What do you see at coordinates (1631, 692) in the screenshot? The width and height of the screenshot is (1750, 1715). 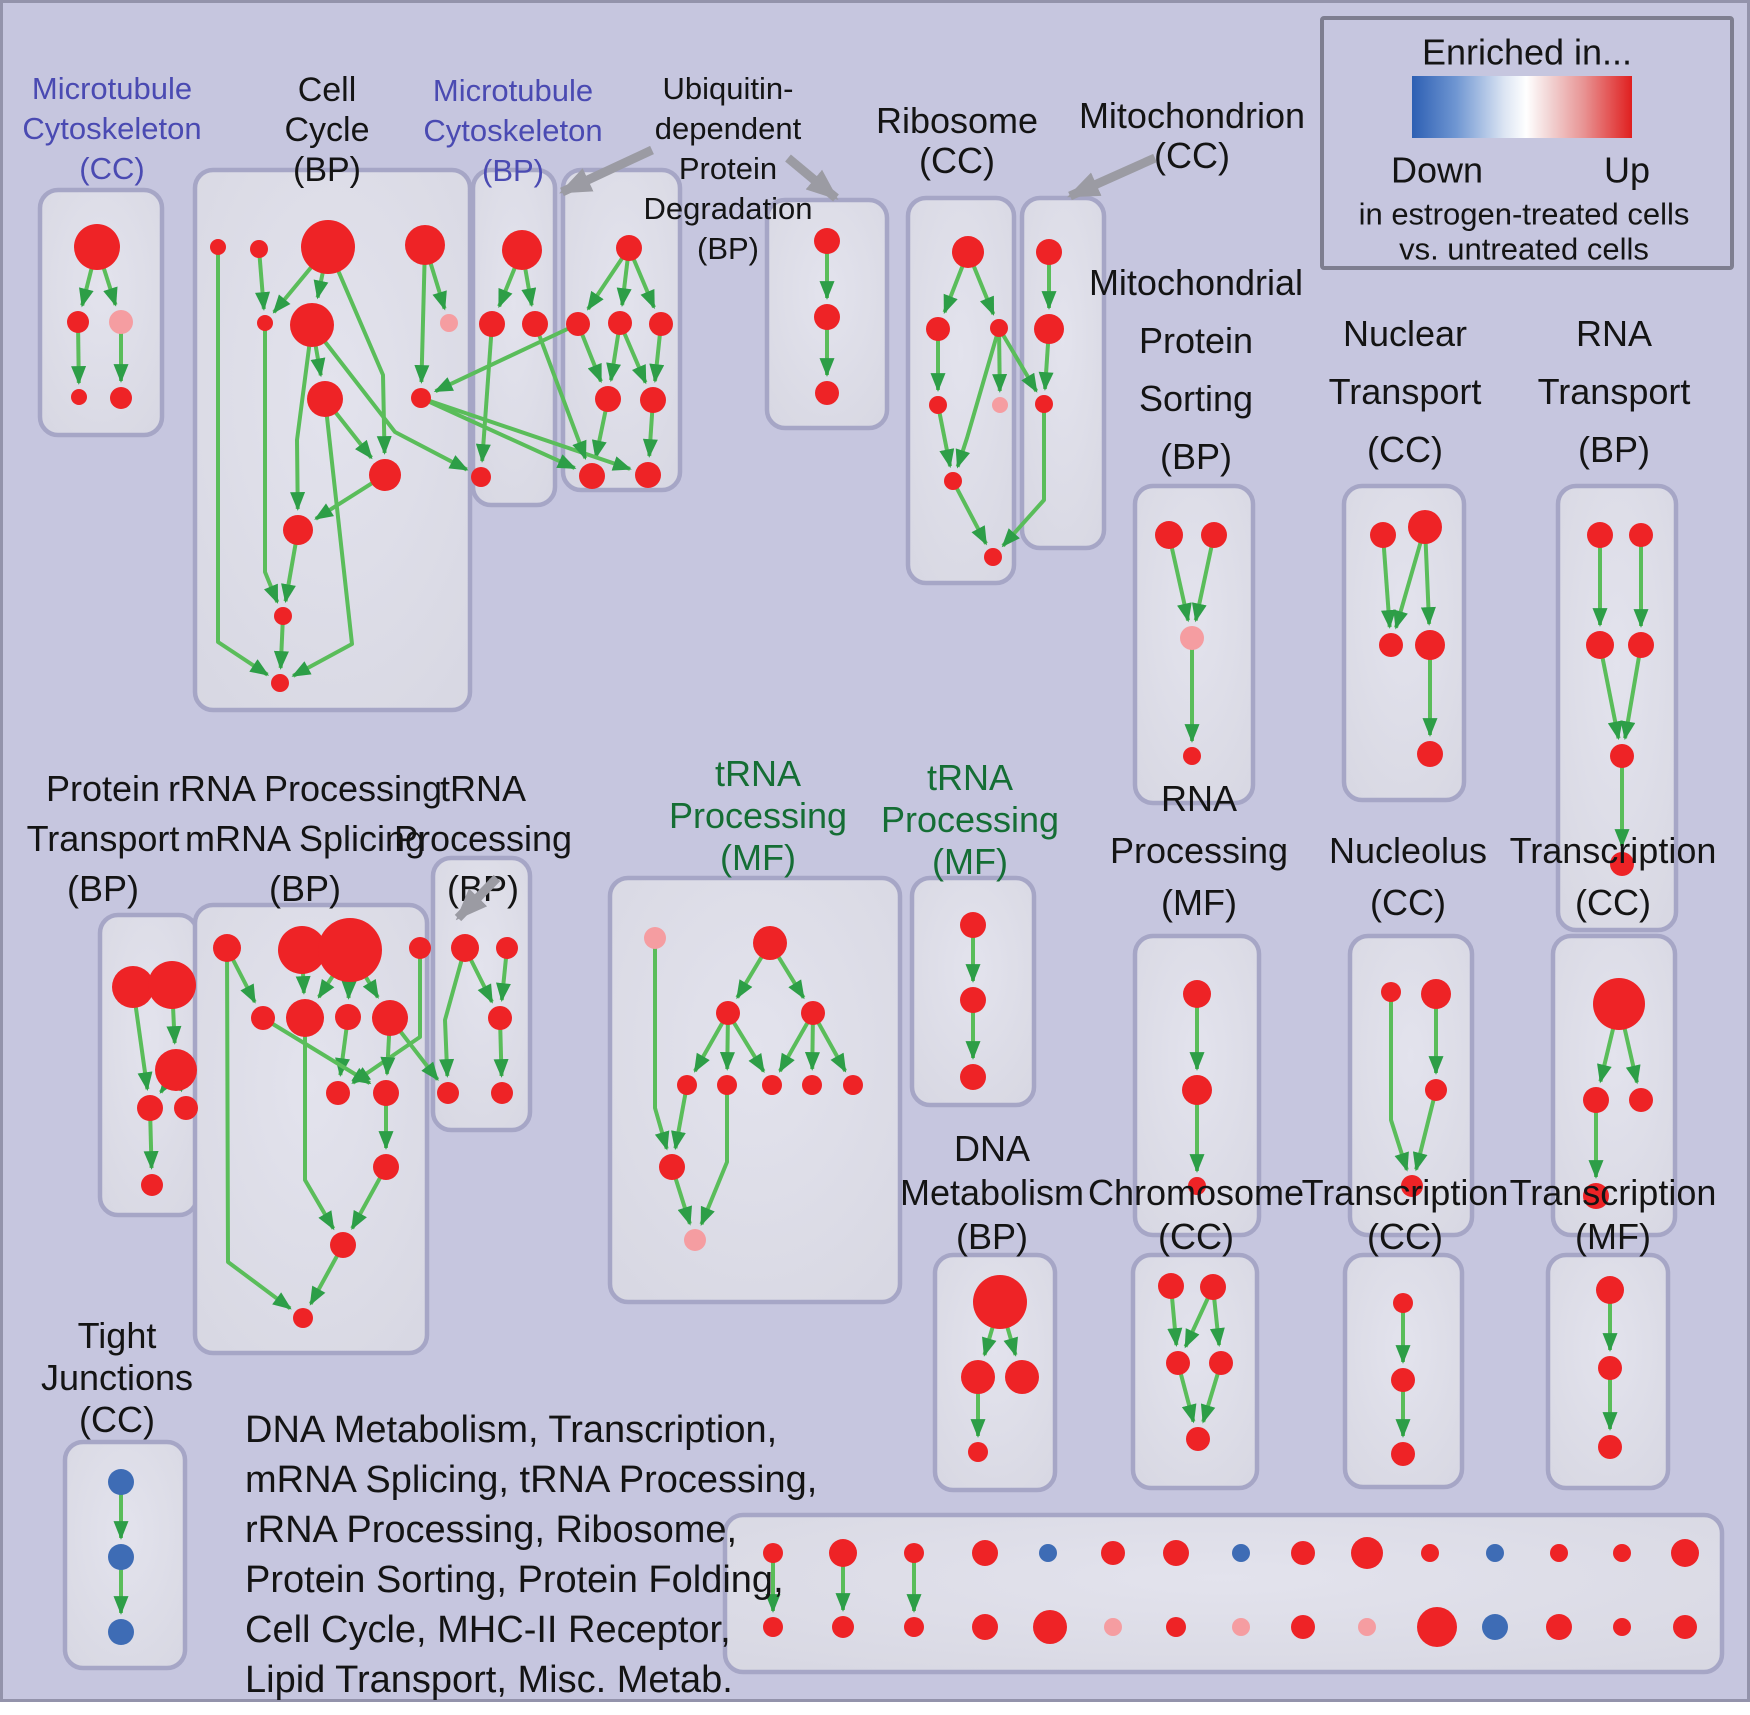 I see `edge-rna-transport-mr-to-c` at bounding box center [1631, 692].